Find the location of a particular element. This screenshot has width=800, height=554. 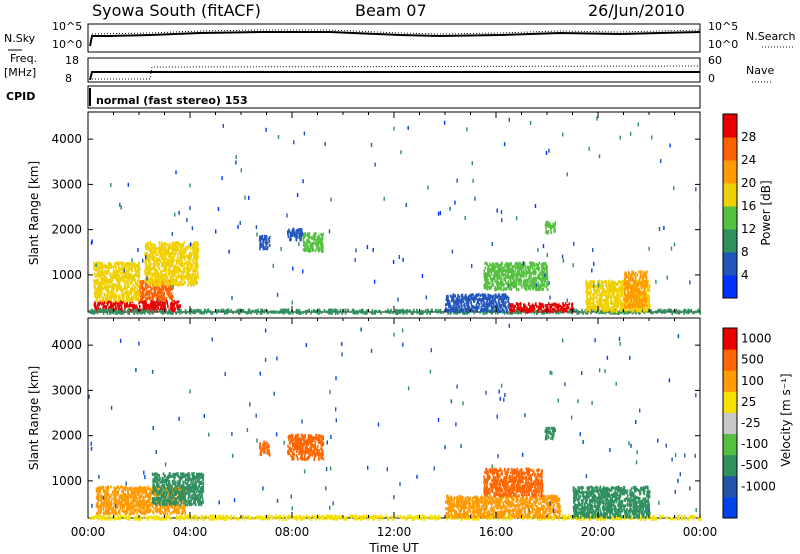

cpid-text: normal (fast stereo) 153 is located at coordinates (172, 100).